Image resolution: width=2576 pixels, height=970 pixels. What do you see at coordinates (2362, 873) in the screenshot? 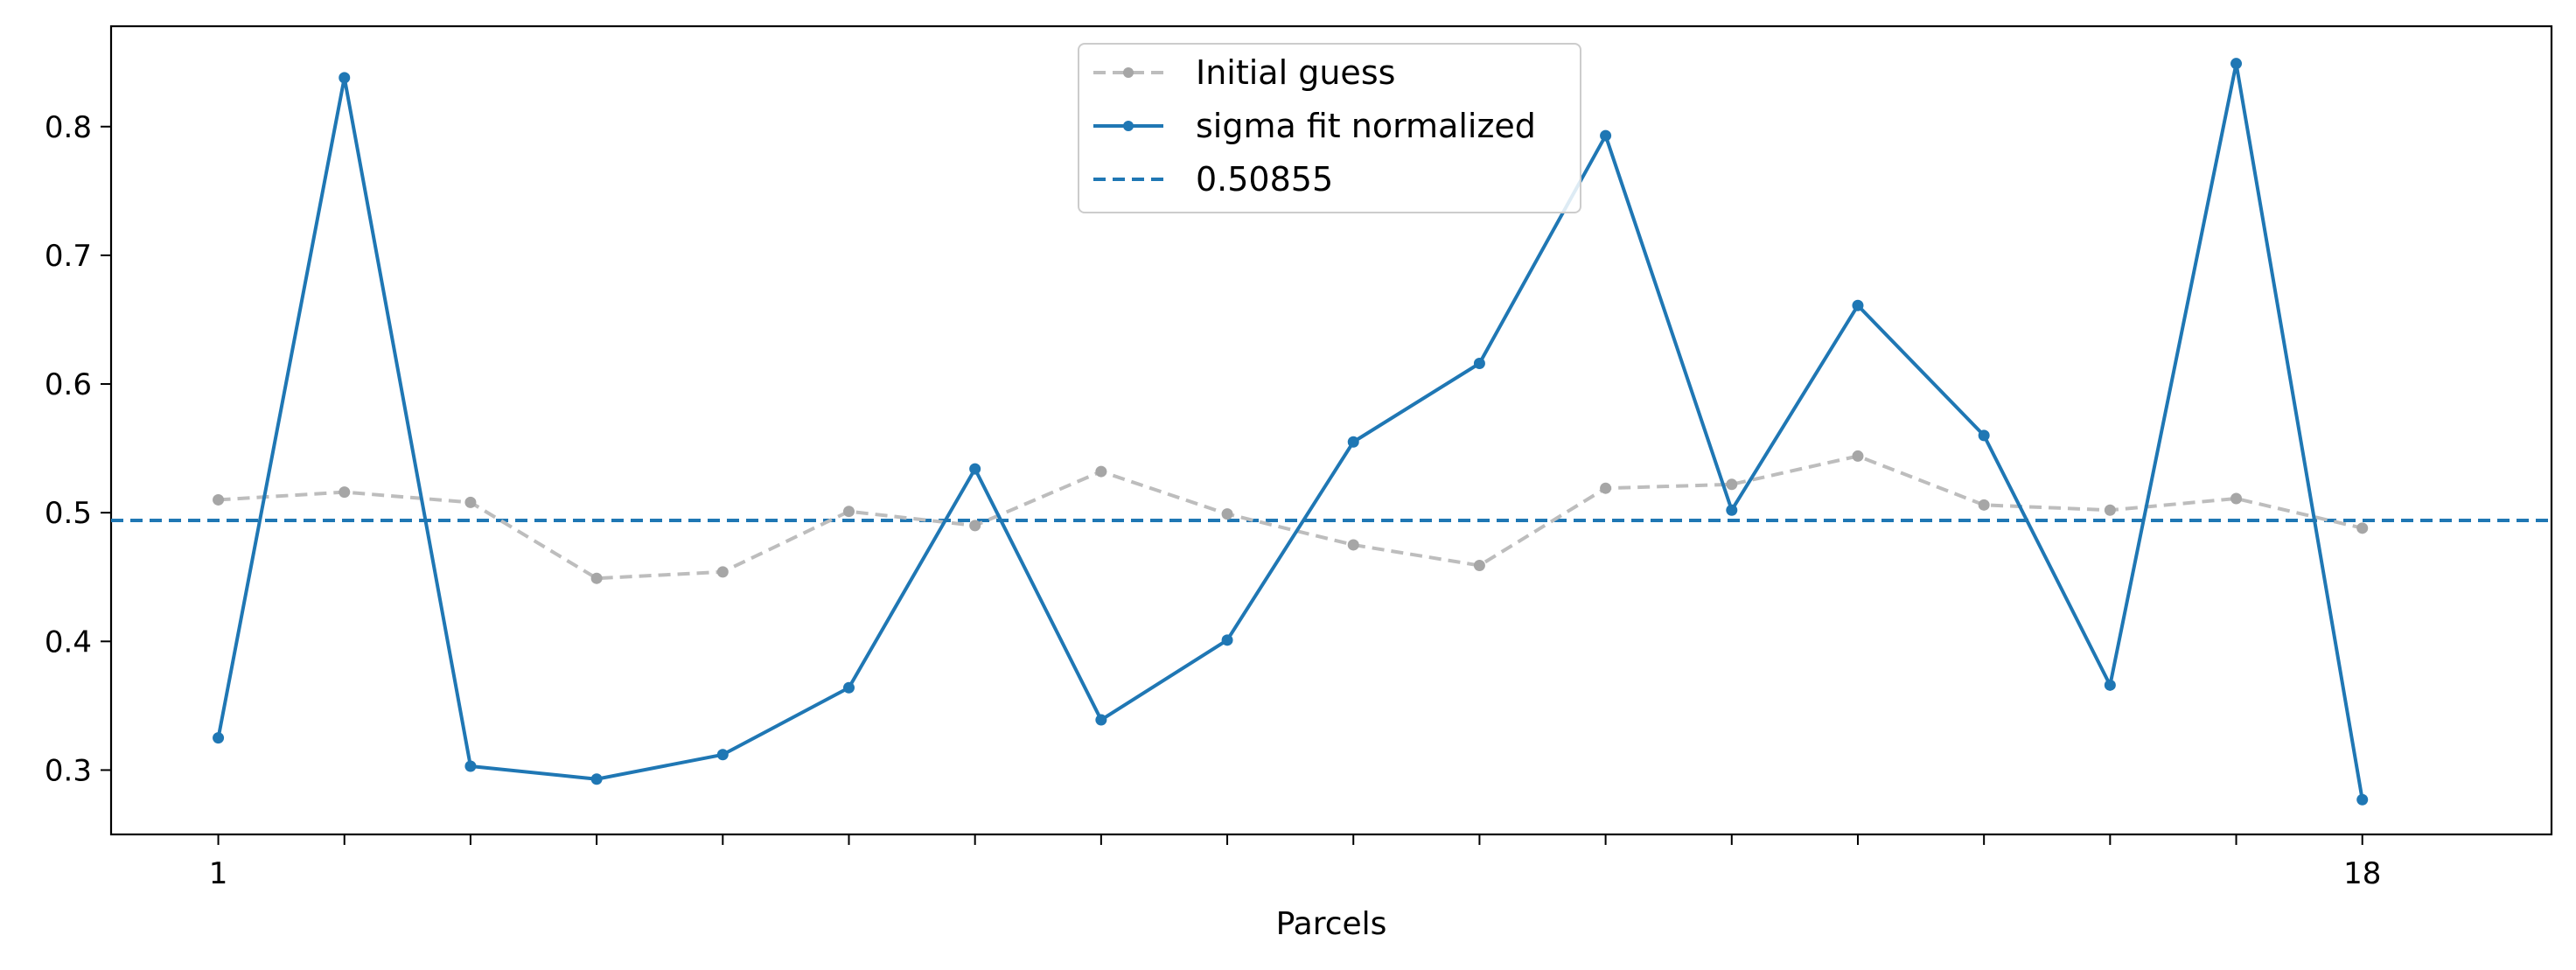
I see `x-tick-label: 18` at bounding box center [2362, 873].